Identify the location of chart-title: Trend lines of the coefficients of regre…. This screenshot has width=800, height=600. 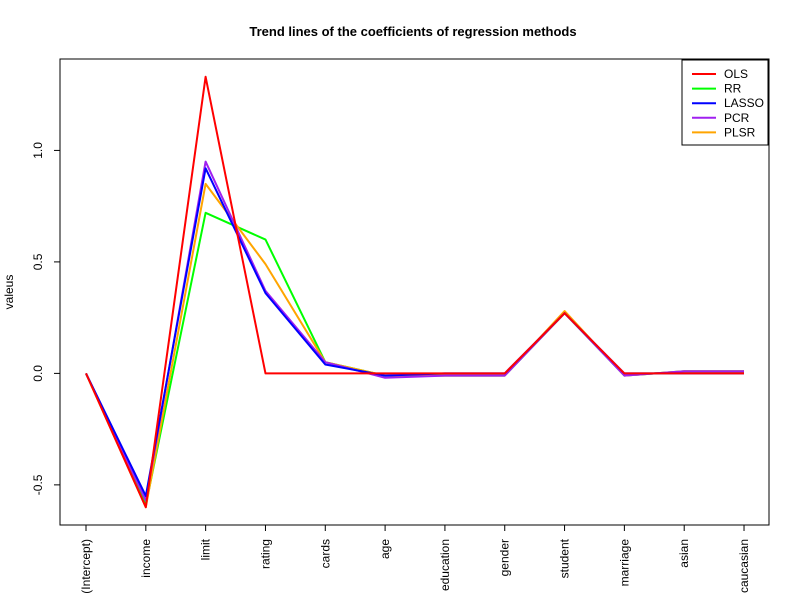
(412, 31).